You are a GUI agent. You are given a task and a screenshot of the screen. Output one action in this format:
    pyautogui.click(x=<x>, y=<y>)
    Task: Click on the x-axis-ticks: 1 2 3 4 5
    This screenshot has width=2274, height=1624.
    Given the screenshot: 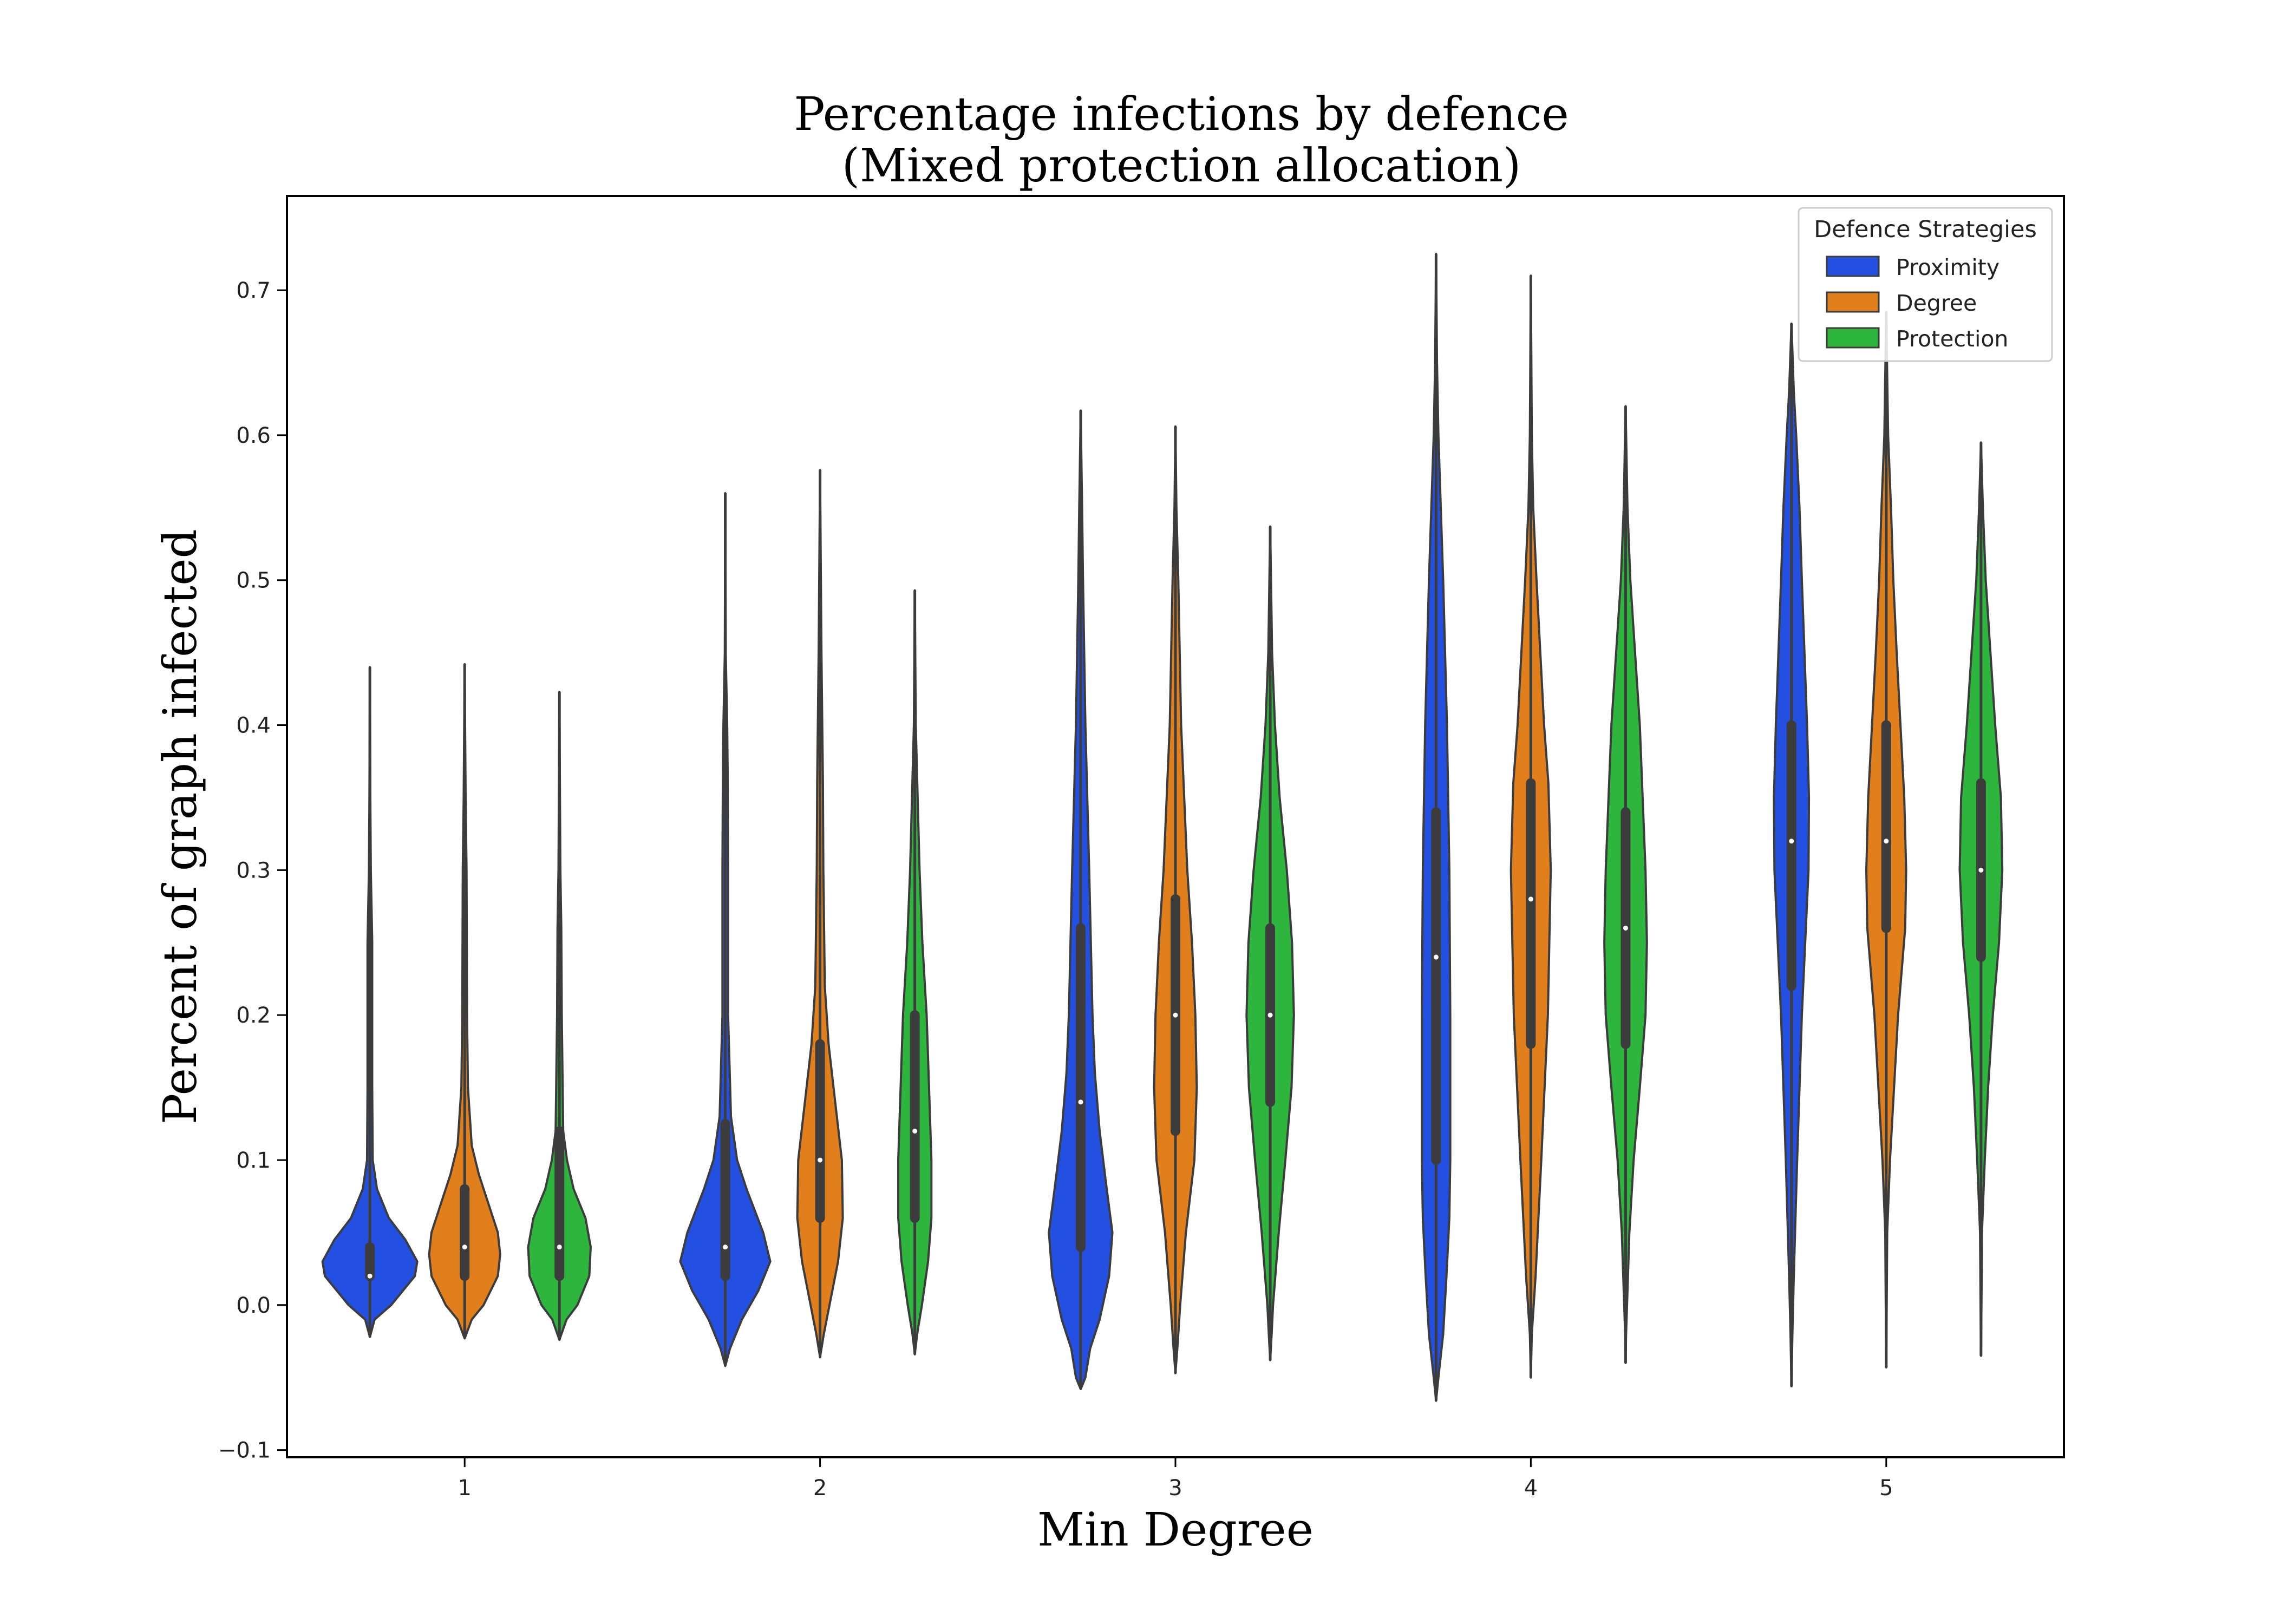 What is the action you would take?
    pyautogui.click(x=1176, y=1479)
    